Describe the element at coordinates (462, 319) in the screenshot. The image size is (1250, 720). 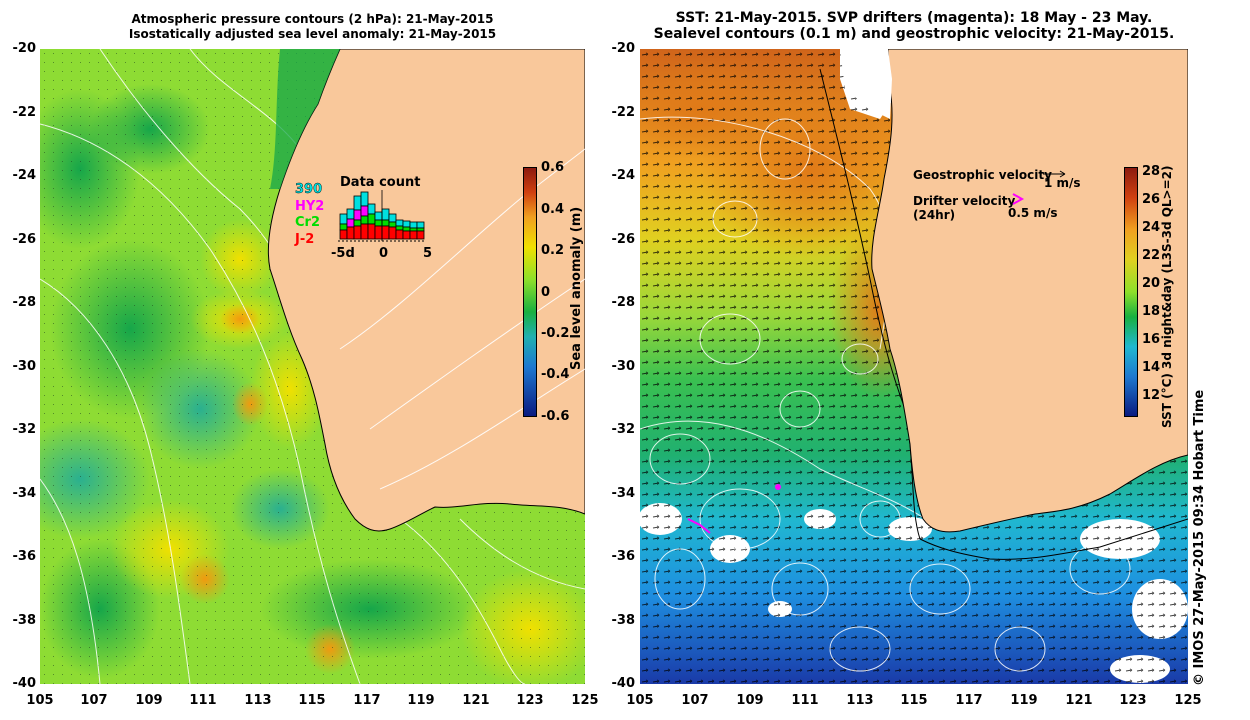
I see `land-pressure-contours` at that location.